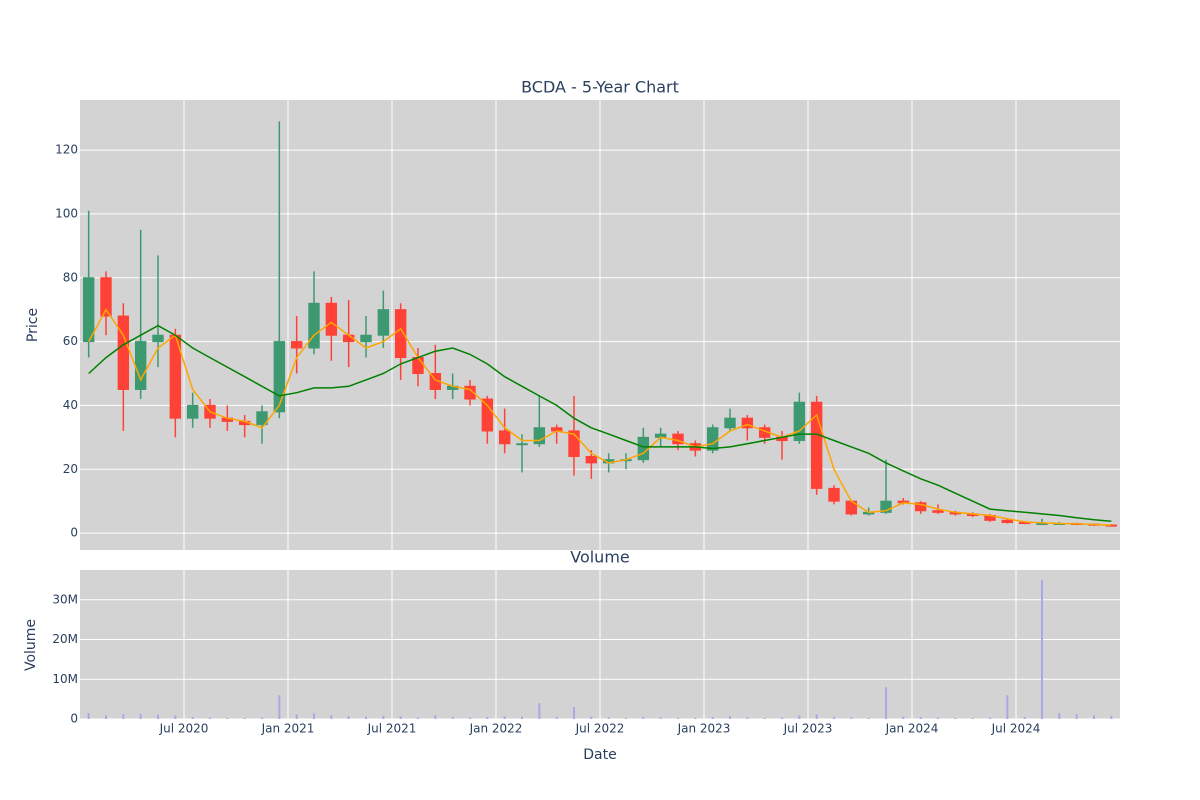 The height and width of the screenshot is (800, 1200). What do you see at coordinates (65, 639) in the screenshot?
I see `volume-y-tick-label: 20M` at bounding box center [65, 639].